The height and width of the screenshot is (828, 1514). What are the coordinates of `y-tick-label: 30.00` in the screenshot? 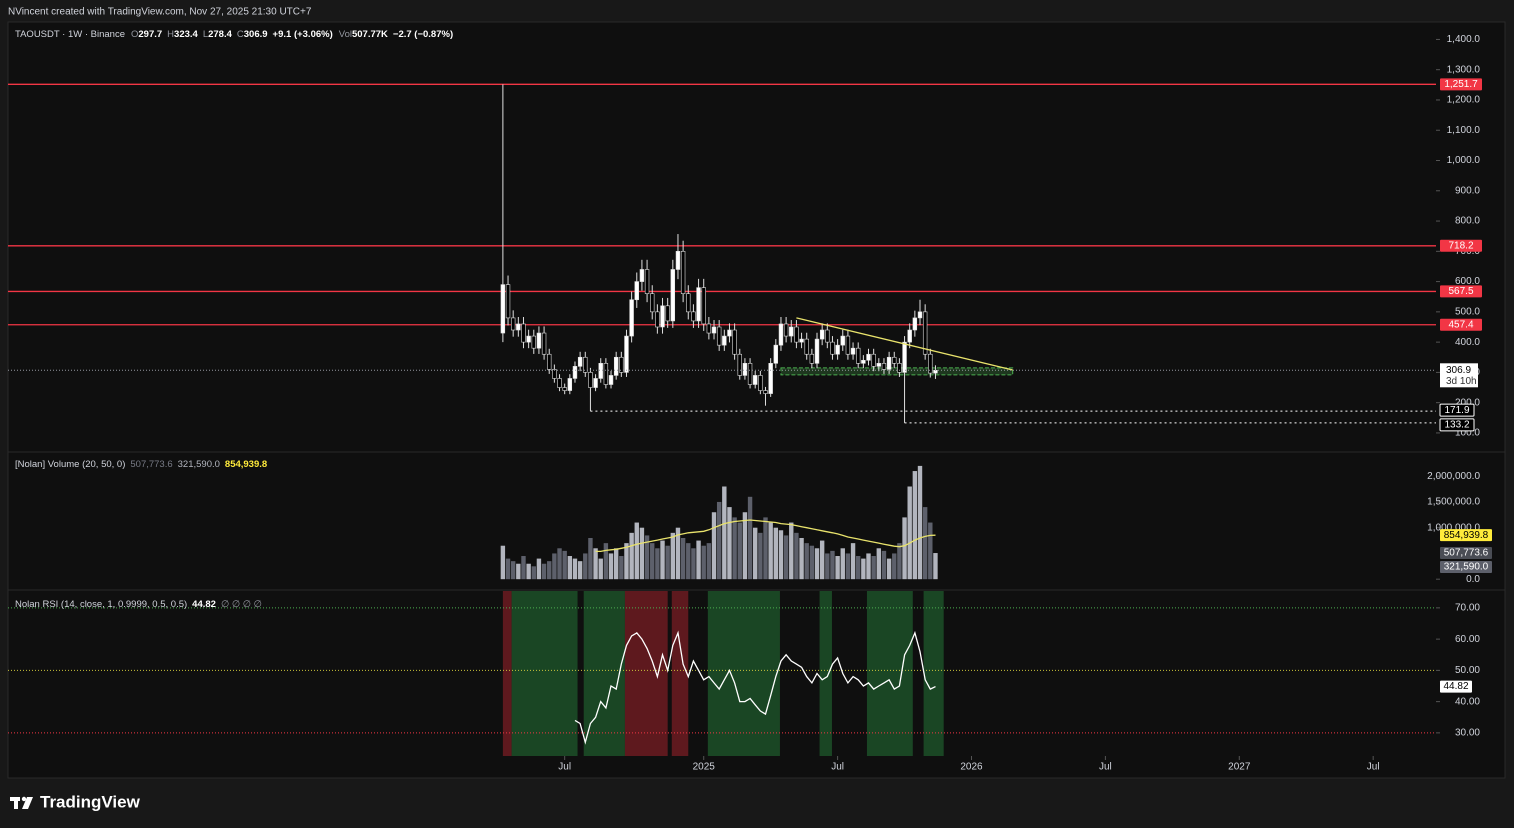 It's located at (1467, 733).